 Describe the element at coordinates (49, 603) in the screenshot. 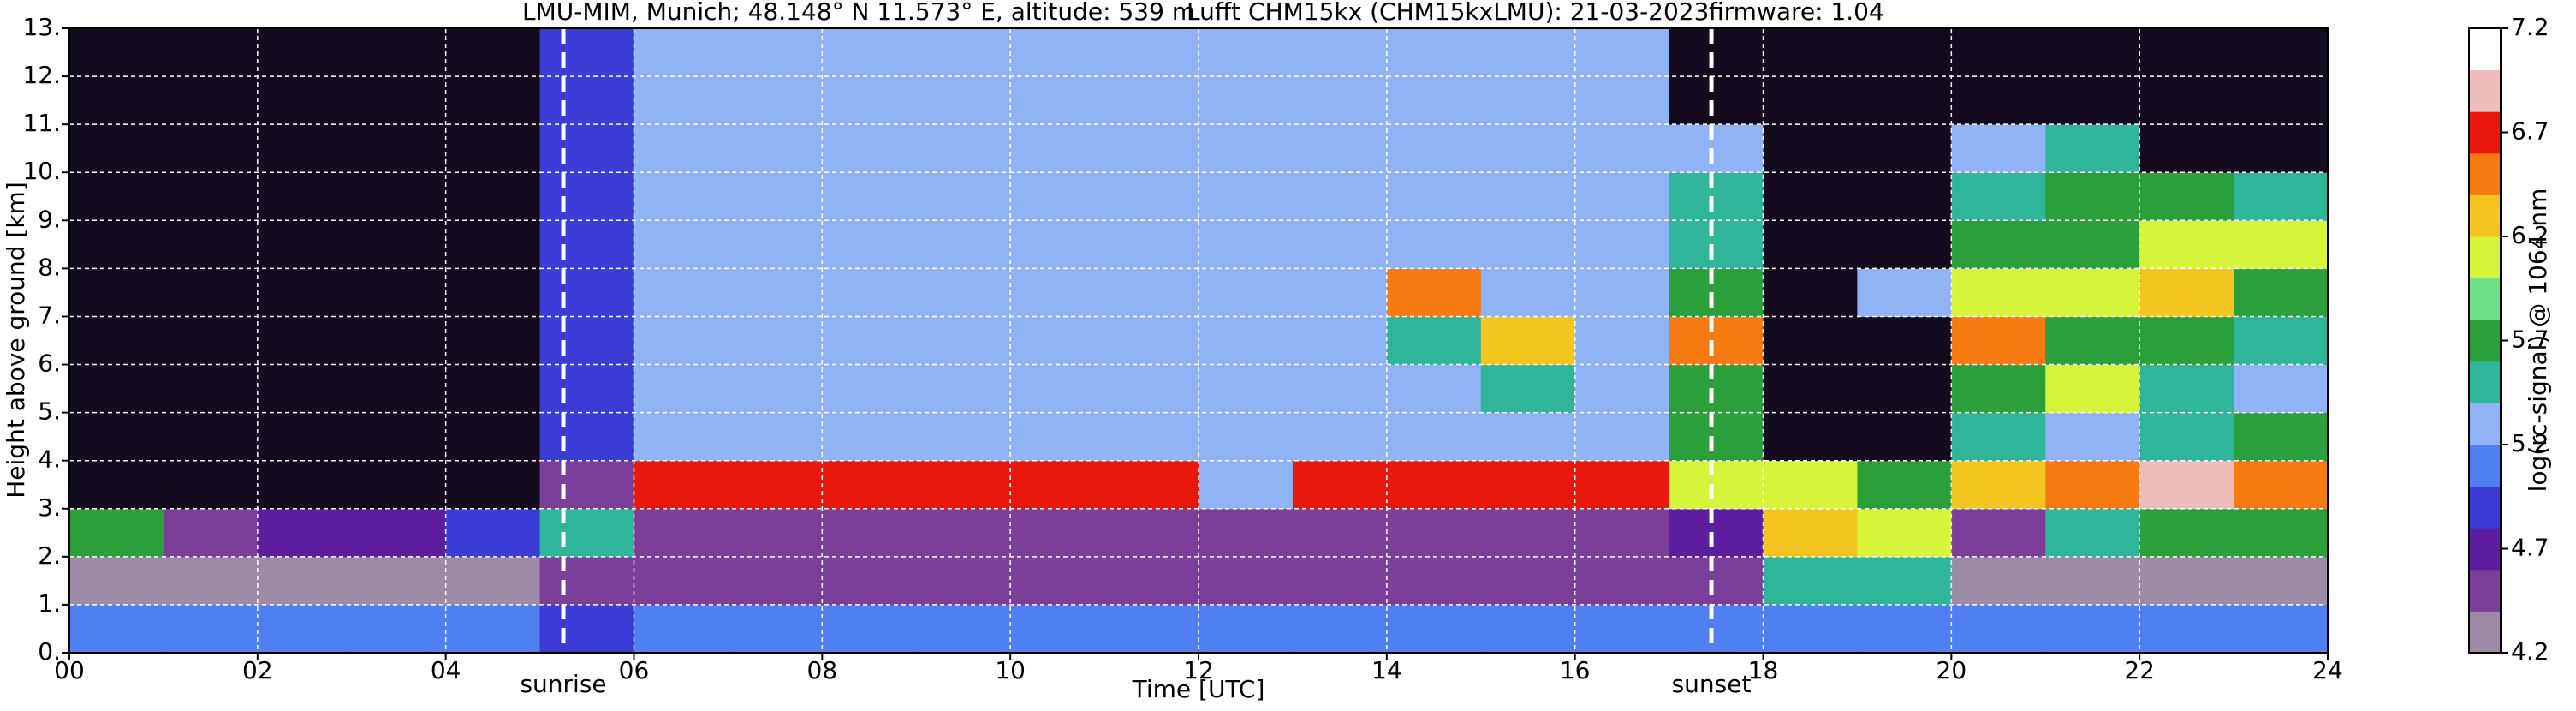

I see `y-tick-label: 1.` at that location.